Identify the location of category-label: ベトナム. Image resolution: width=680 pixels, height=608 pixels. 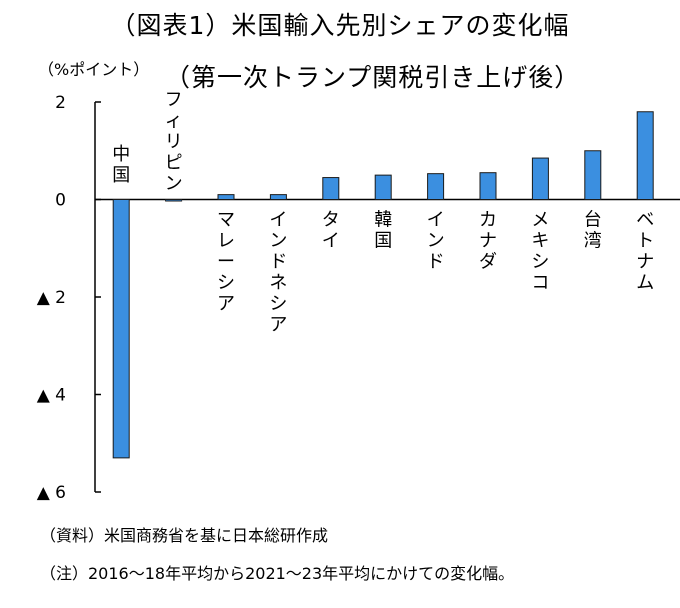
(645, 252).